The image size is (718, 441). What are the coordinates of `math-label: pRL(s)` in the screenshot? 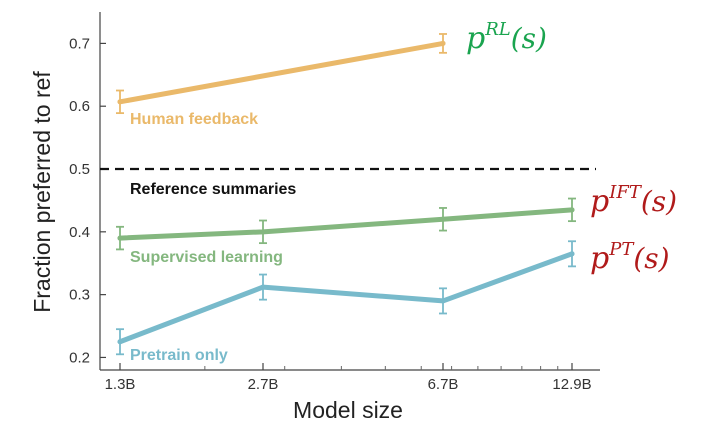 It's located at (506, 37).